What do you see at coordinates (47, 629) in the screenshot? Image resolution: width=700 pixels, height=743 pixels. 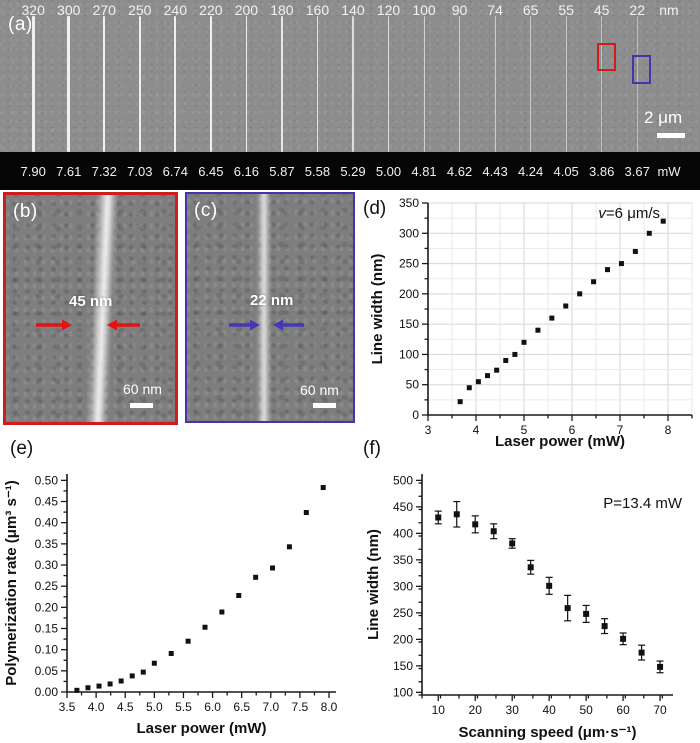 I see `svg-text: 0.15` at bounding box center [47, 629].